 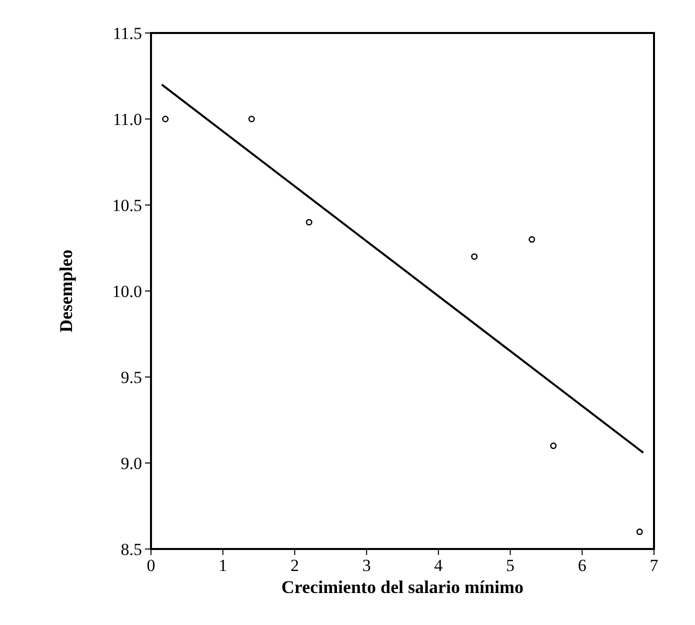 I want to click on x-tick-label: 0, so click(x=151, y=565).